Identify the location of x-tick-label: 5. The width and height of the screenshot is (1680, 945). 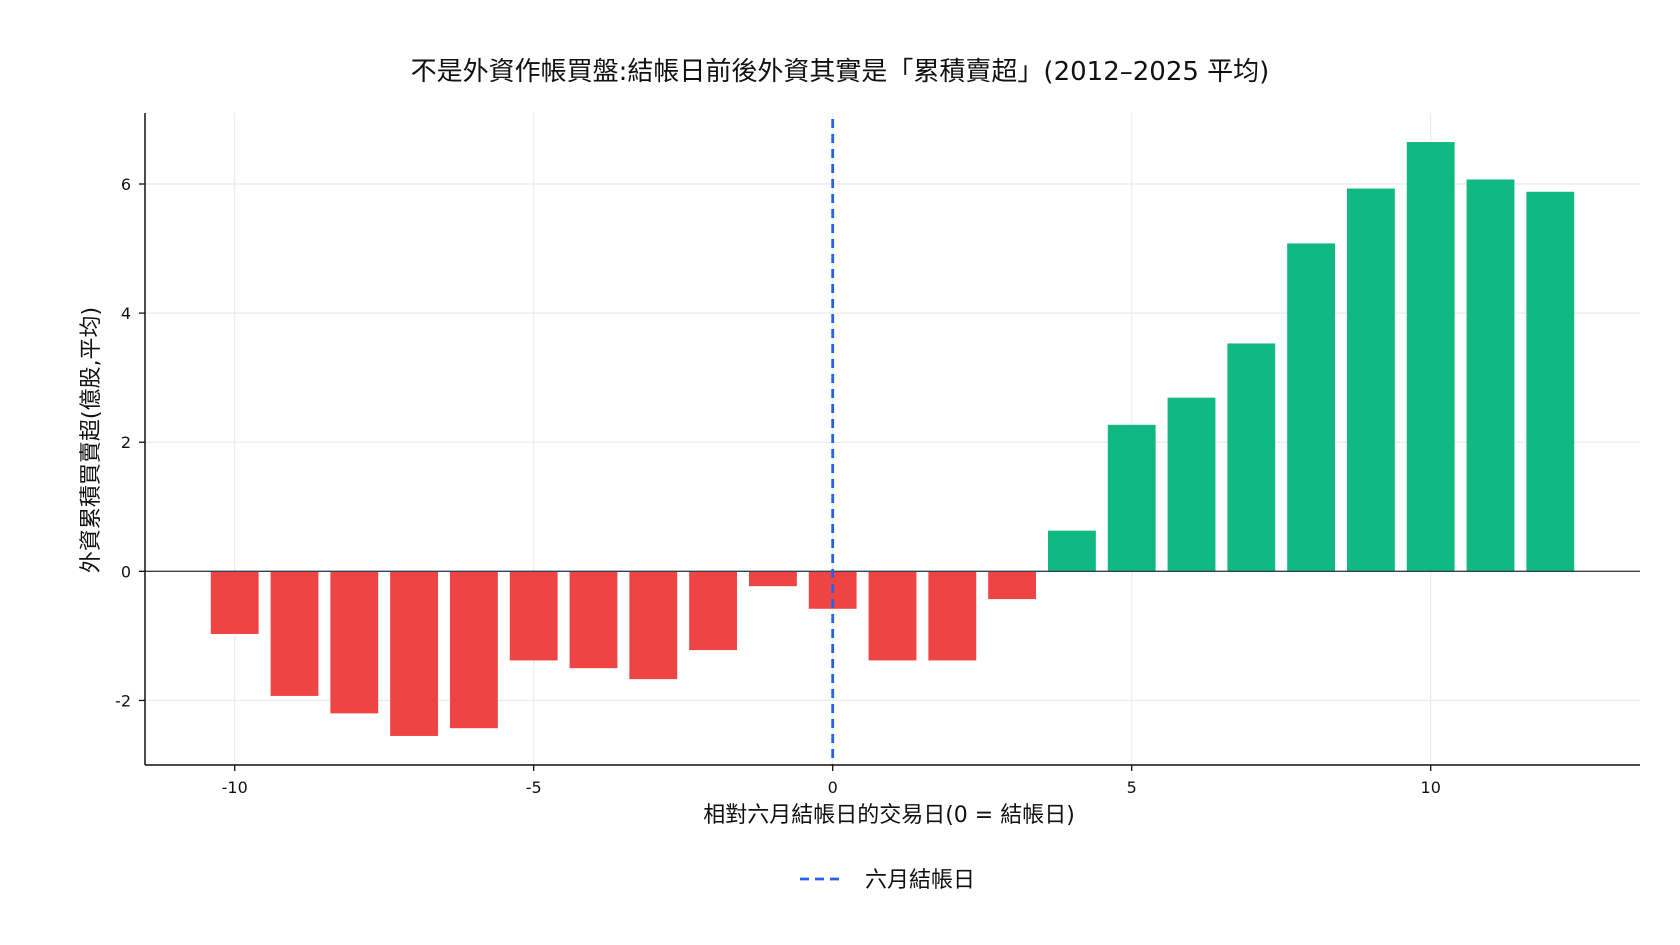
(1132, 787).